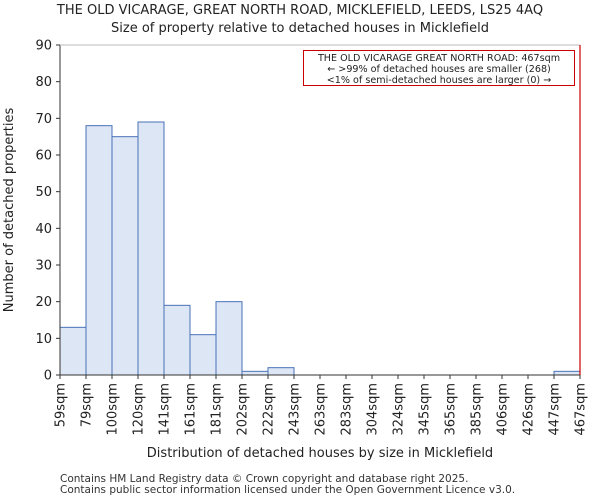 The width and height of the screenshot is (600, 500). I want to click on x-tick-label: 59sqm, so click(61, 405).